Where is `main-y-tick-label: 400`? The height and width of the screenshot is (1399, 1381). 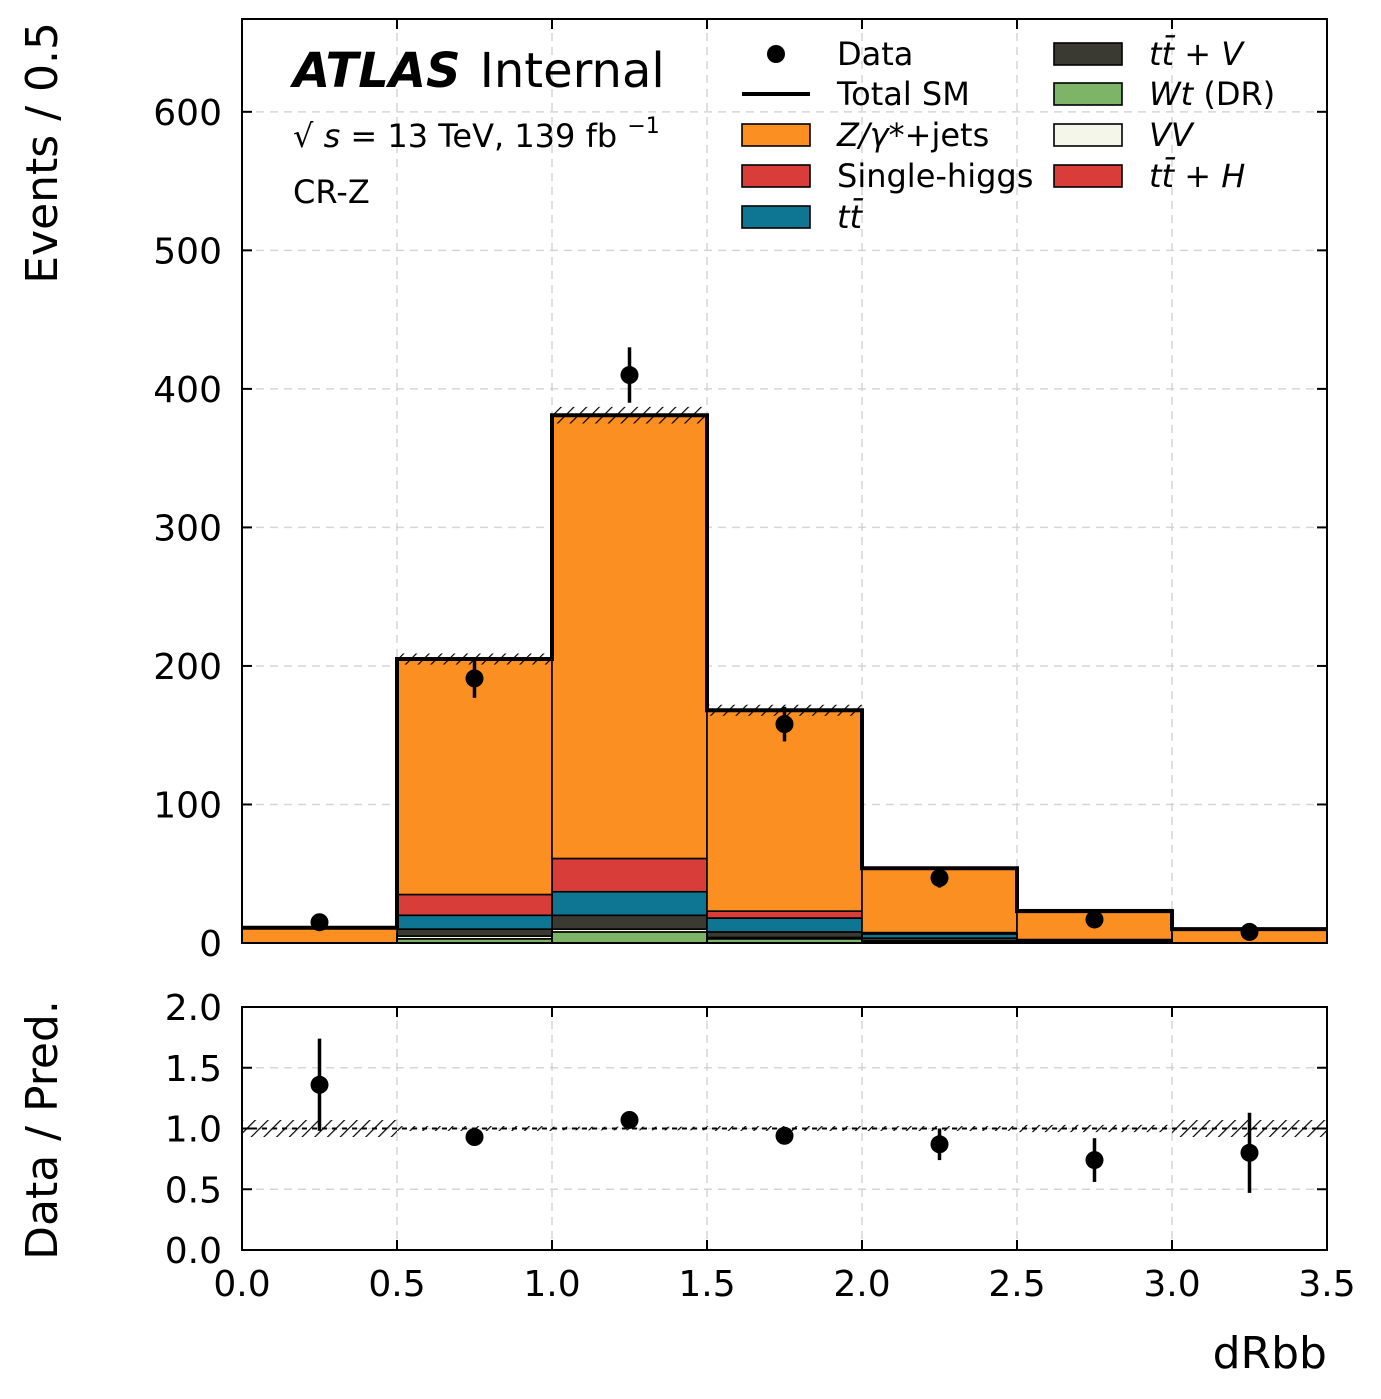
main-y-tick-label: 400 is located at coordinates (187, 390).